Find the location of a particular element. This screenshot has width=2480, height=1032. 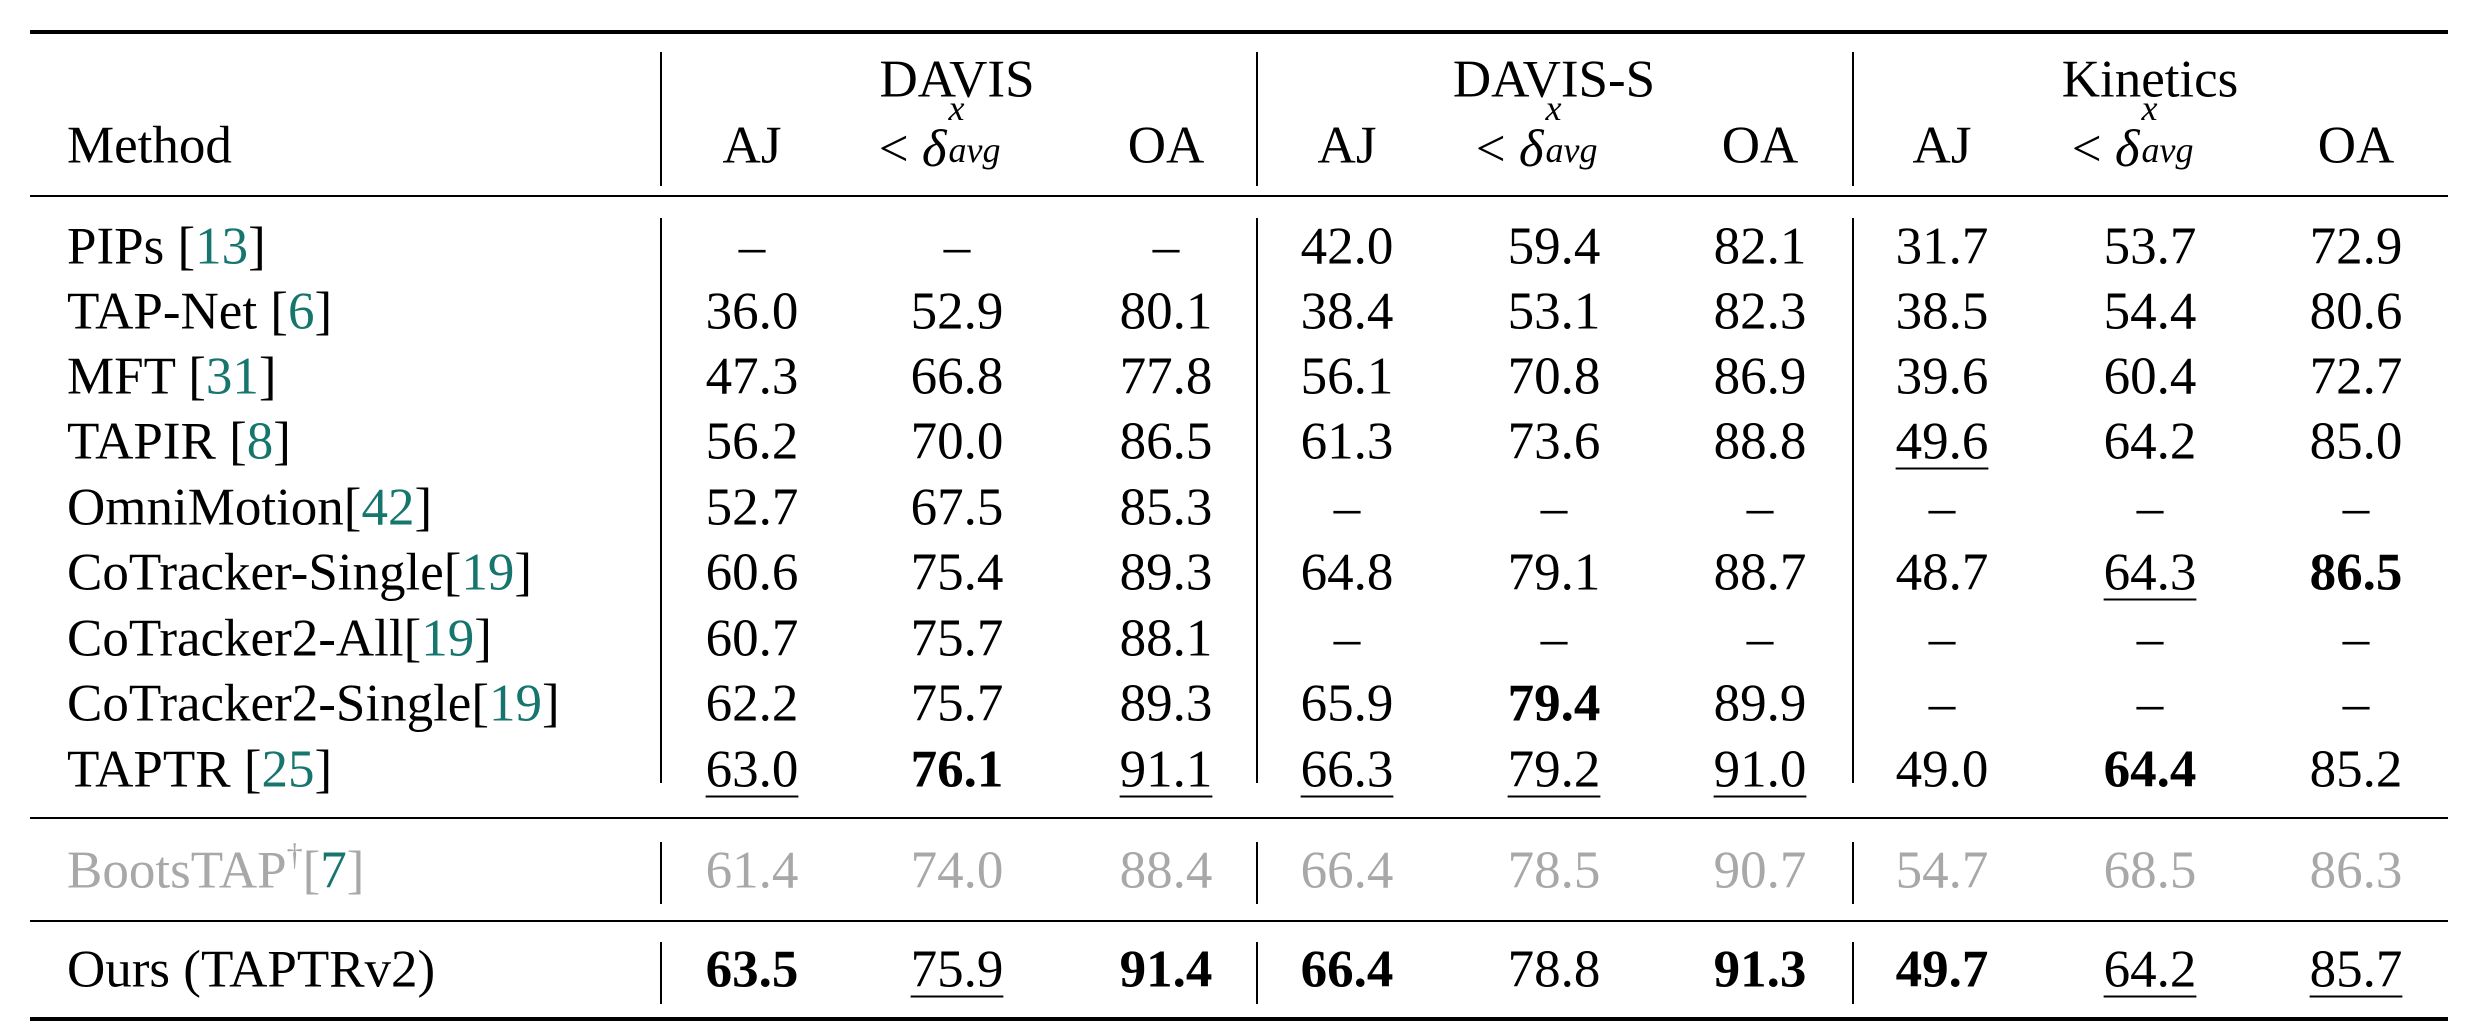

citation-link: 42 is located at coordinates (388, 507).